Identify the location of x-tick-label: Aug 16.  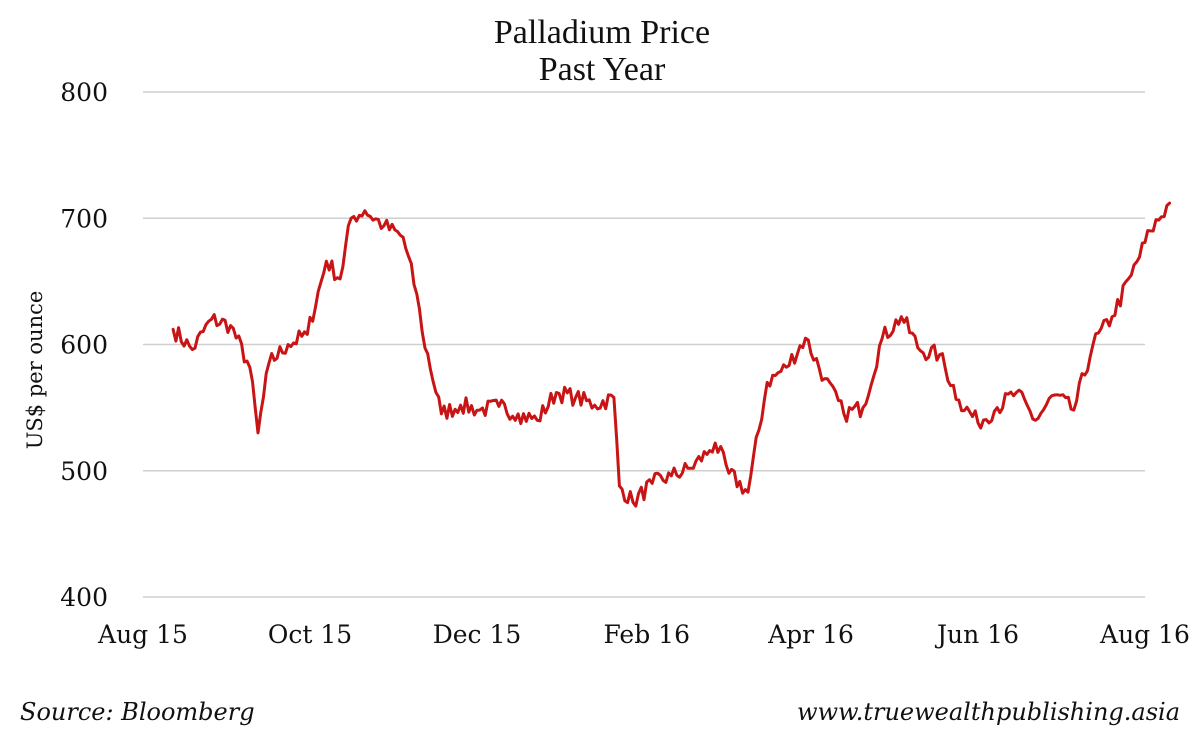
(1144, 634).